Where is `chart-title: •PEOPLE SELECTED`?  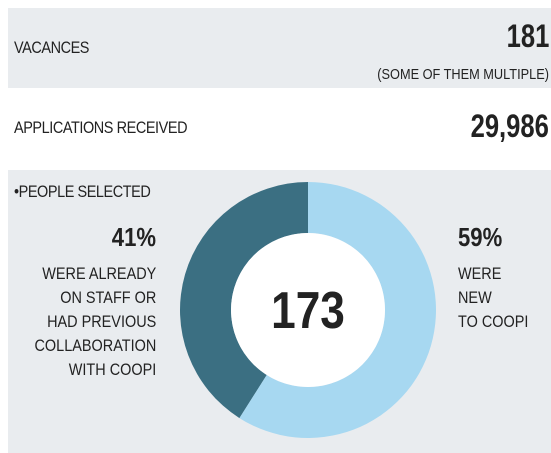
chart-title: •PEOPLE SELECTED is located at coordinates (82, 191).